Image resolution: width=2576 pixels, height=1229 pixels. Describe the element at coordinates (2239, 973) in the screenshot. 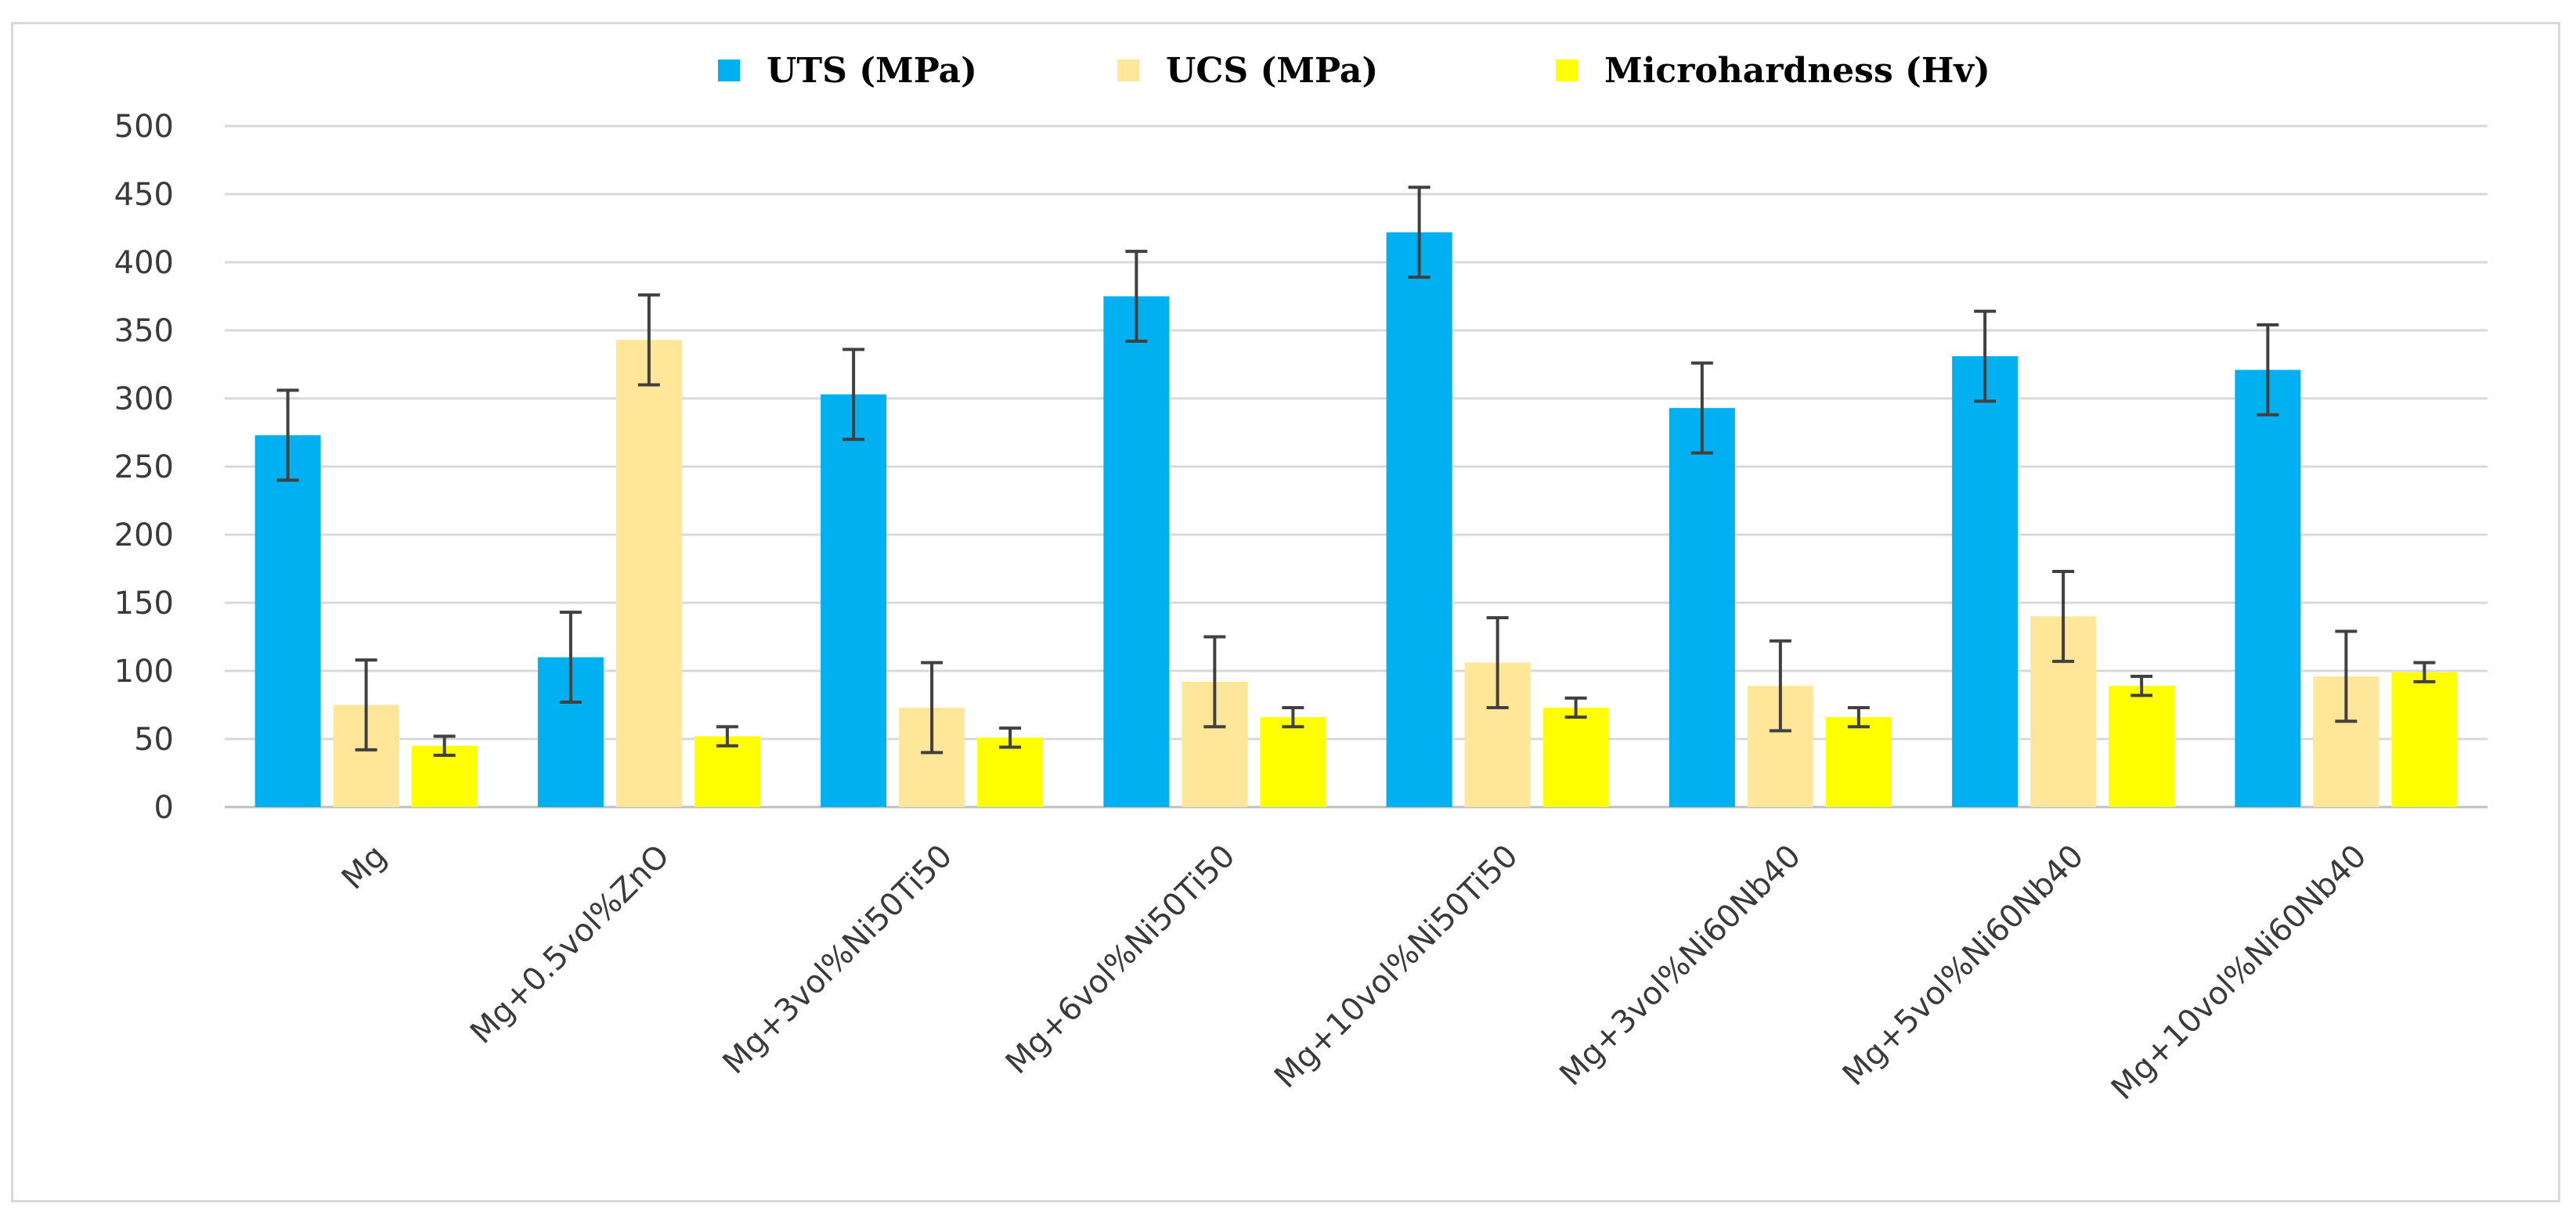

I see `x-category-label: Mg+10vol%Ni60Nb40` at that location.